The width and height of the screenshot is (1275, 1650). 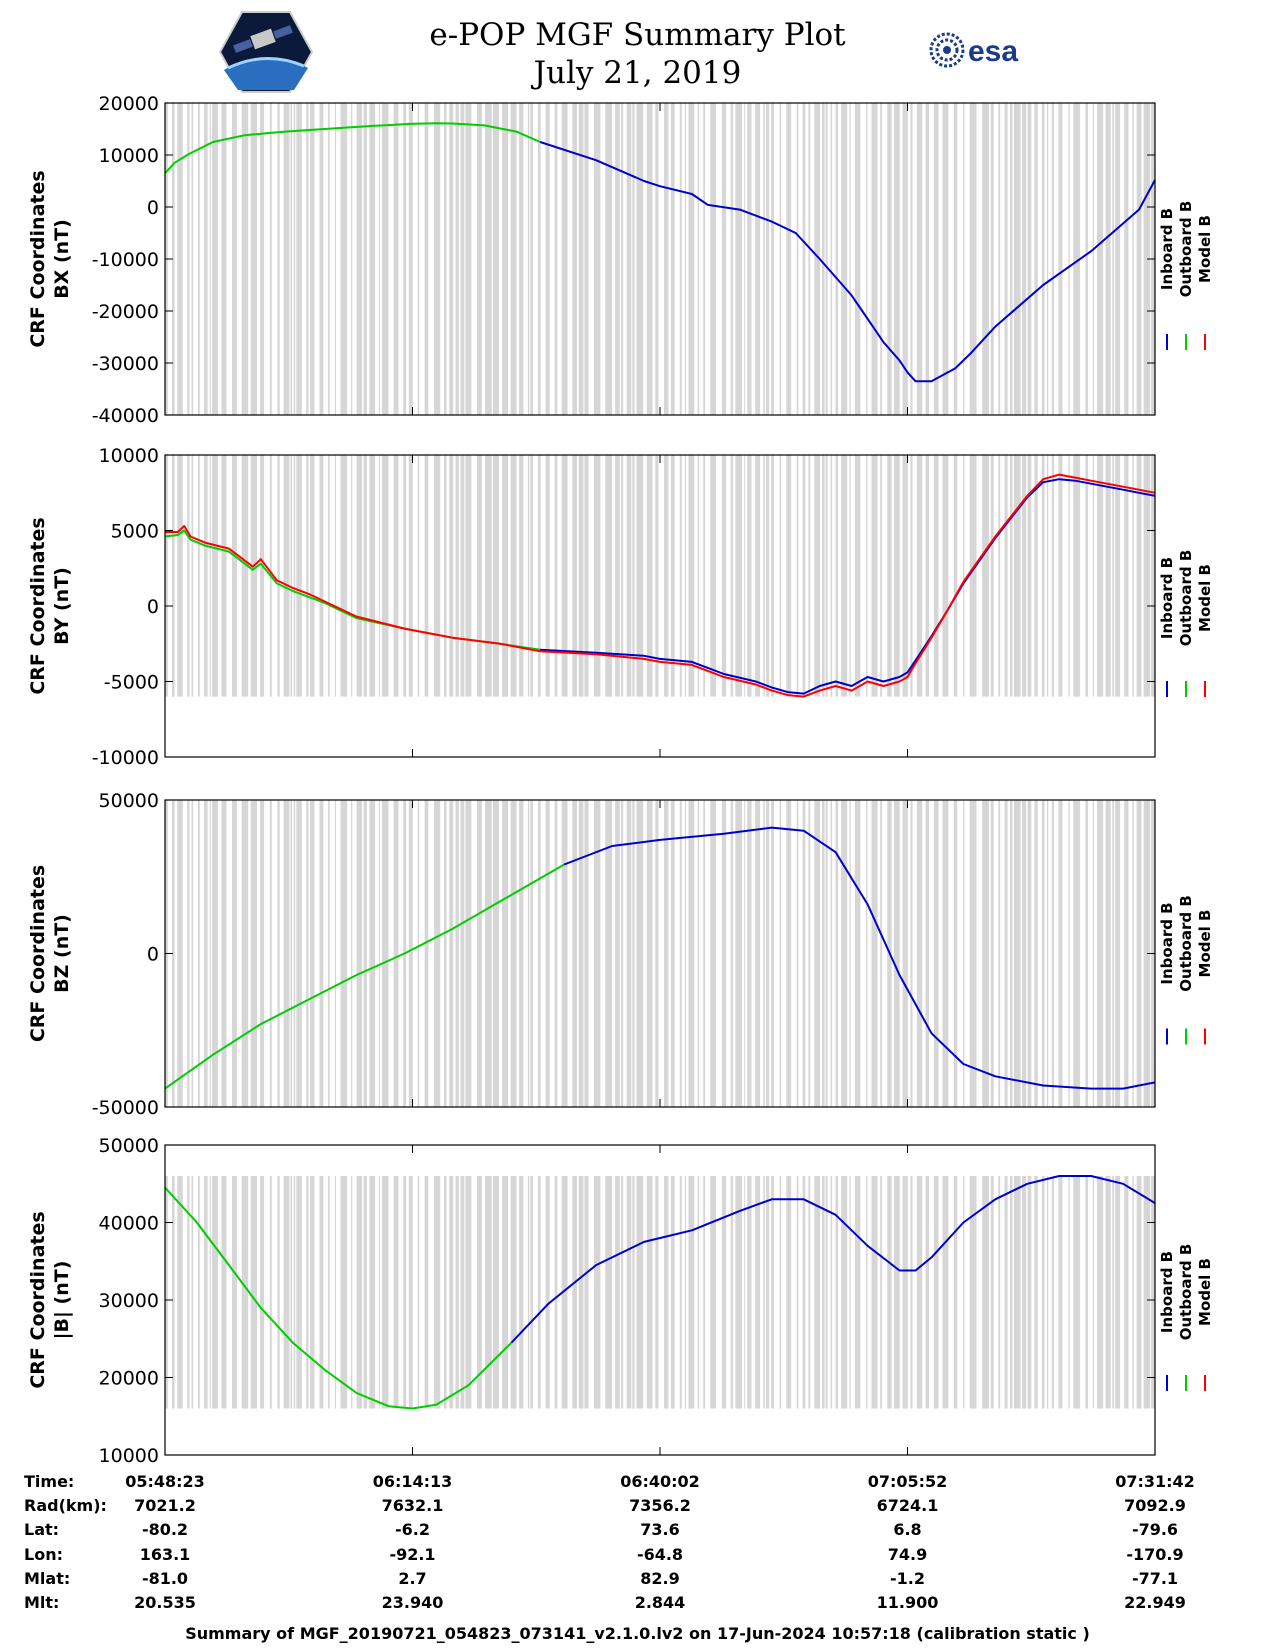 What do you see at coordinates (50, 1299) in the screenshot?
I see `y-axis-label: CRF Coordinates |B| (nT)` at bounding box center [50, 1299].